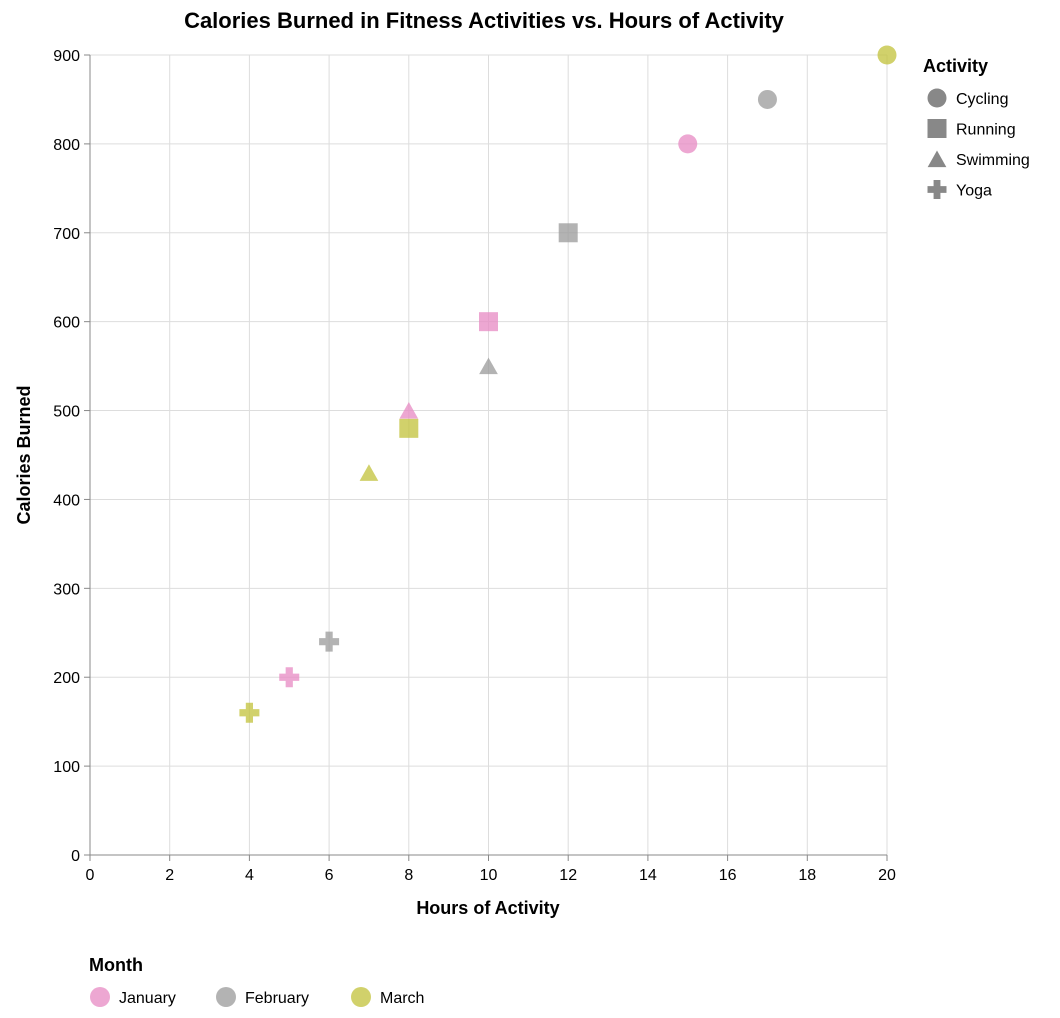  Describe the element at coordinates (226, 997) in the screenshot. I see `month-legend-february-swatch` at that location.